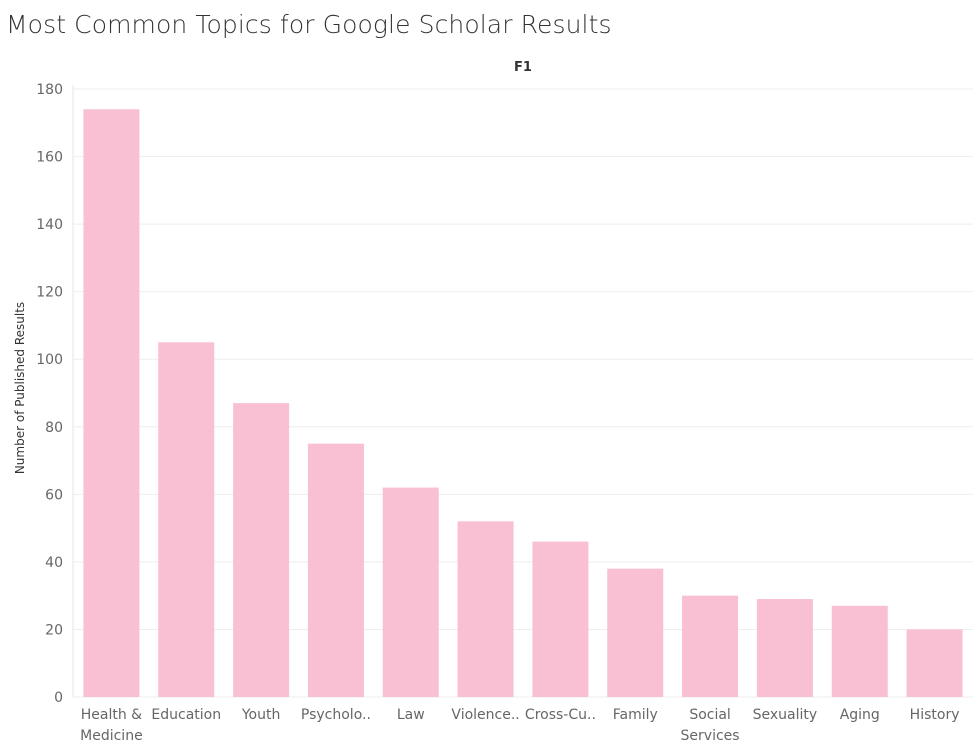 This screenshot has height=748, width=973. What do you see at coordinates (49, 90) in the screenshot?
I see `y-tick-label-180: 180` at bounding box center [49, 90].